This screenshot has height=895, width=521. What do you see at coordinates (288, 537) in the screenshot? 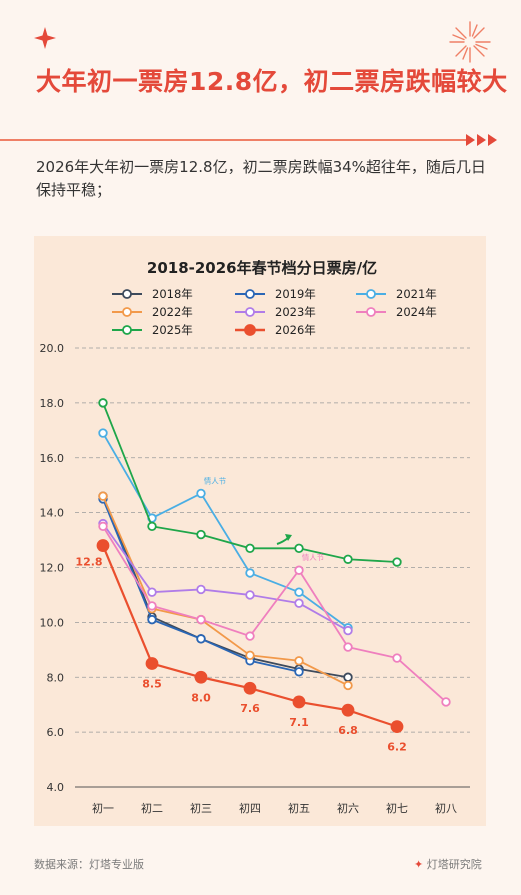
I see `trend-arrow-head` at bounding box center [288, 537].